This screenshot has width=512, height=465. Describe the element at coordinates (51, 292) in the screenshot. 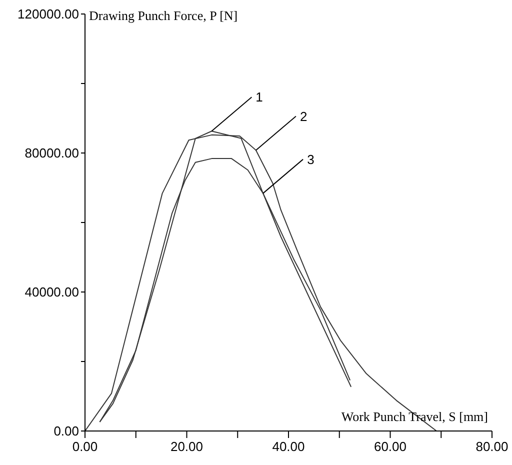

I see `y-tick-label: 40000.00` at that location.